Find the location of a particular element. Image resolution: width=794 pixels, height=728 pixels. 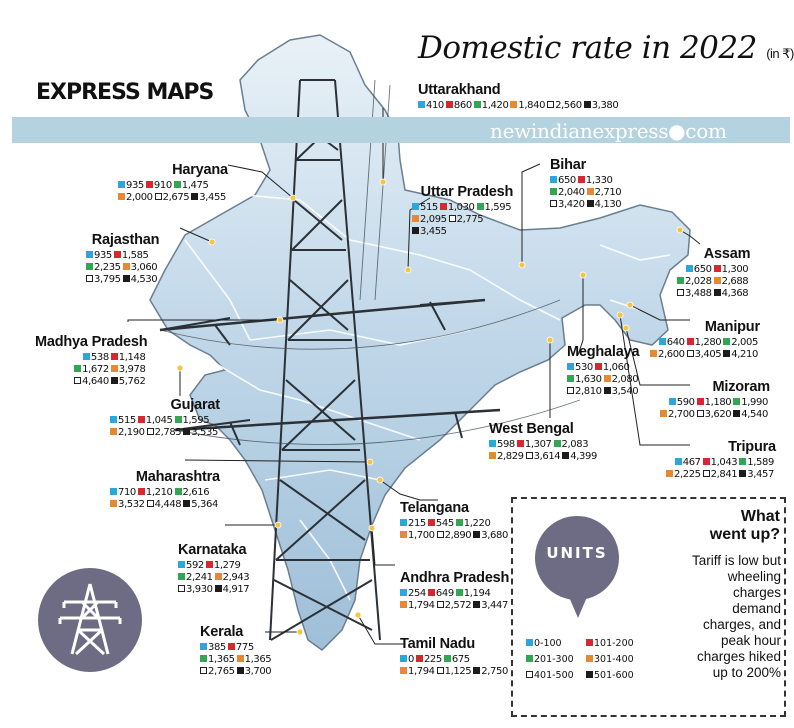

rate-row: 2,225 2,841 3,457 is located at coordinates (721, 475).